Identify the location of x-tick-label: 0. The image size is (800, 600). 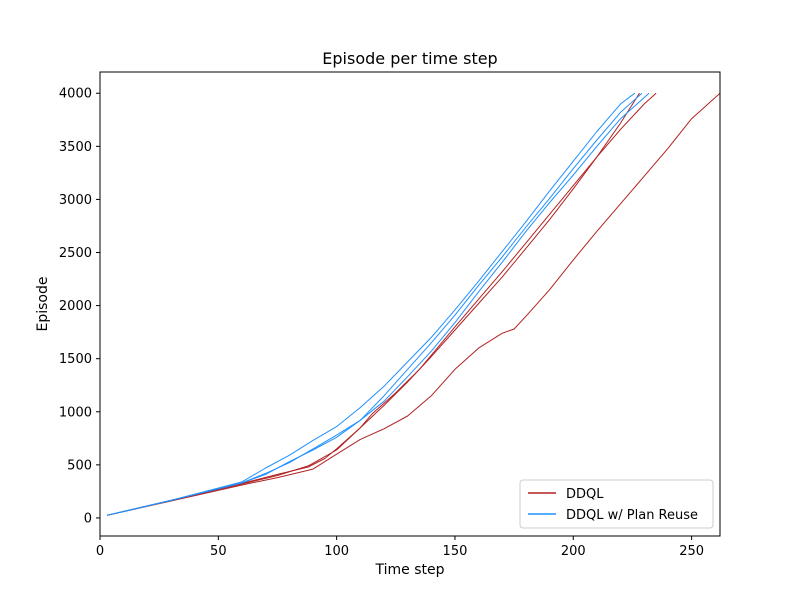
(100, 551).